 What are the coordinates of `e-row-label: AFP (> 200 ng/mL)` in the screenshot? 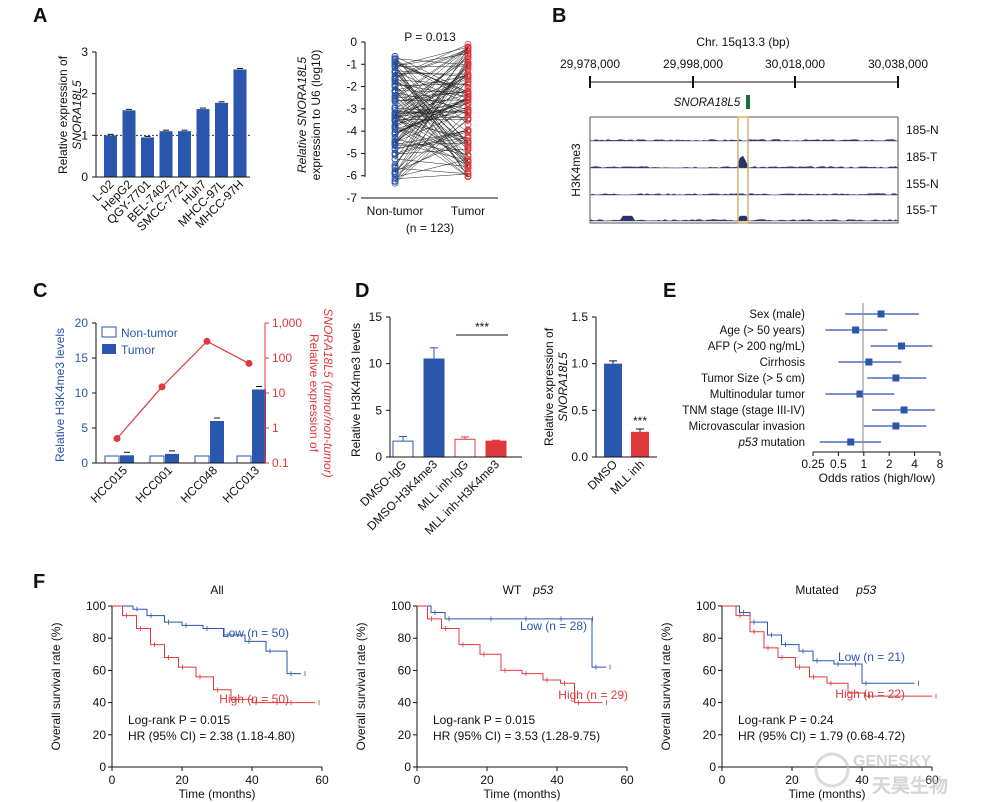 It's located at (756, 347).